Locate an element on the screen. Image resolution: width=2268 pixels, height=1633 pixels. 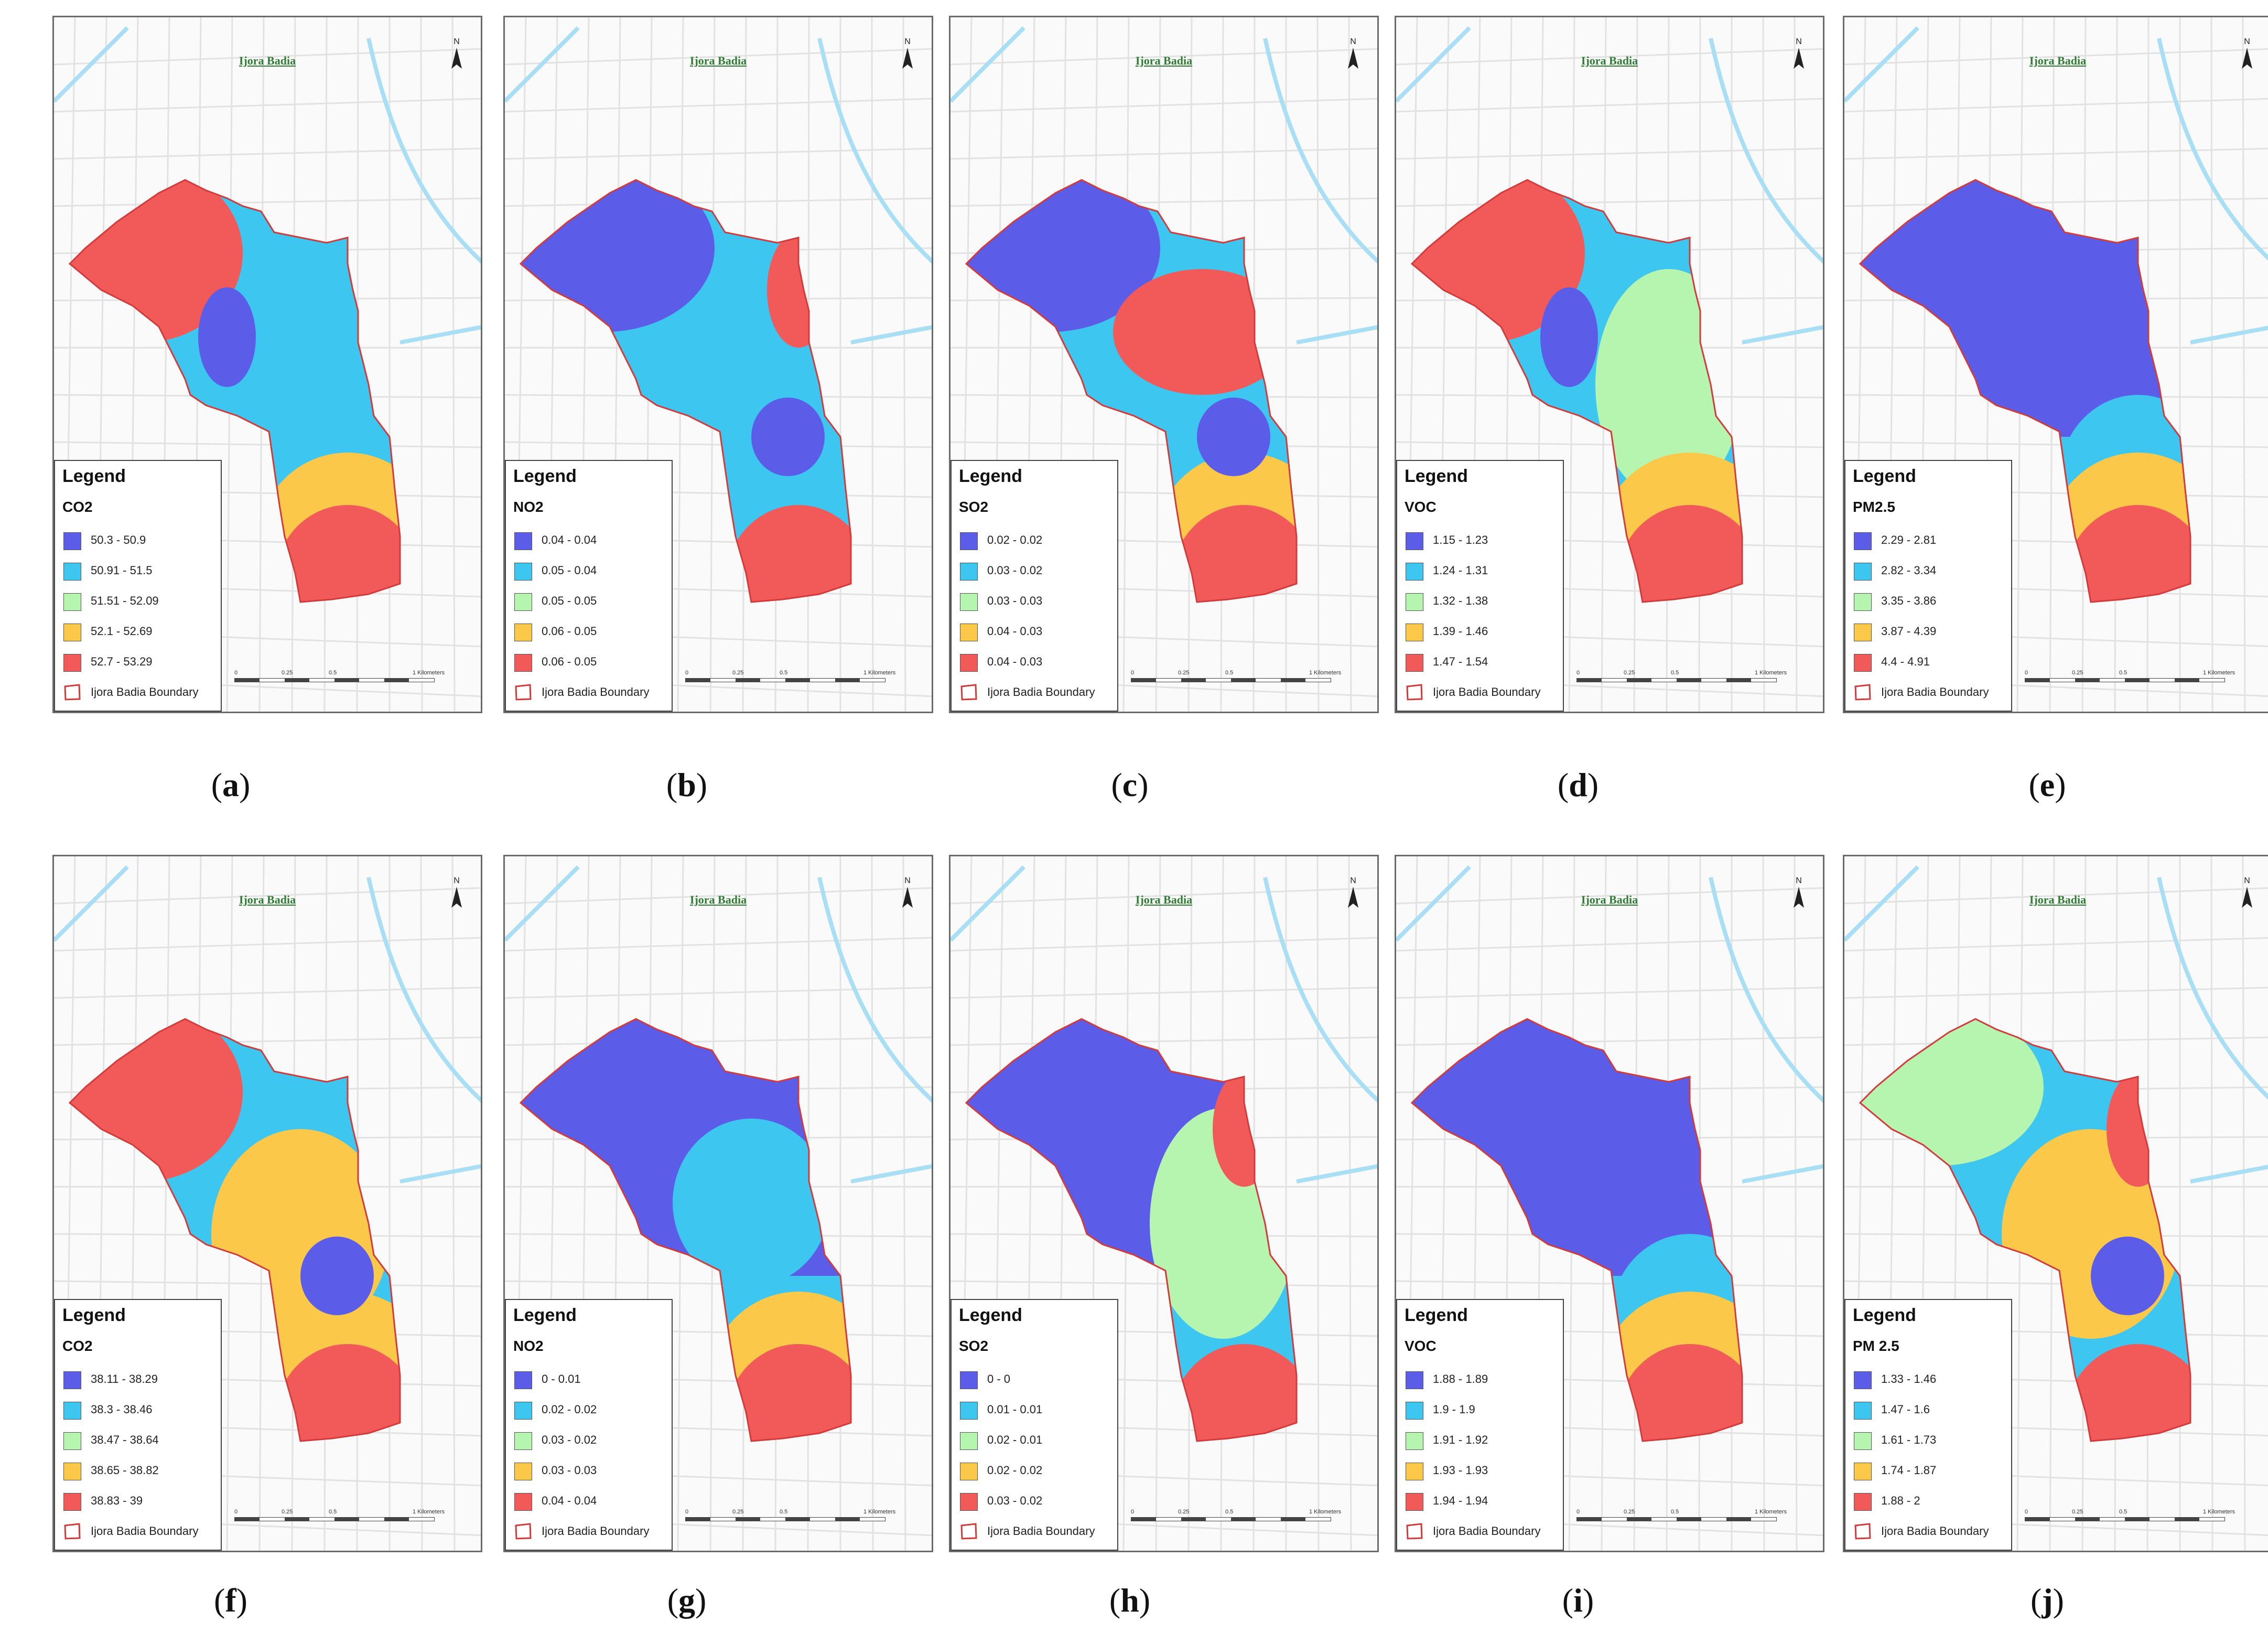
legend-item: 50.3 - 50.9 is located at coordinates (142, 540).